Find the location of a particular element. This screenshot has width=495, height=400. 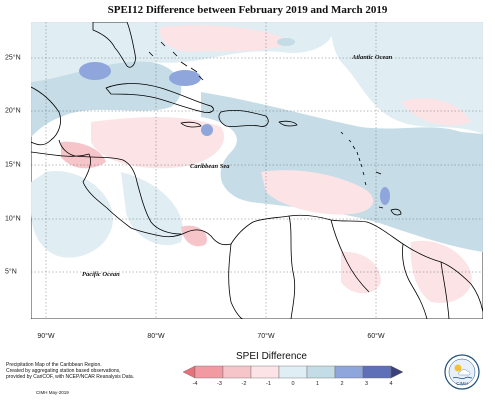

legend-tick-label: 3 is located at coordinates (366, 384).